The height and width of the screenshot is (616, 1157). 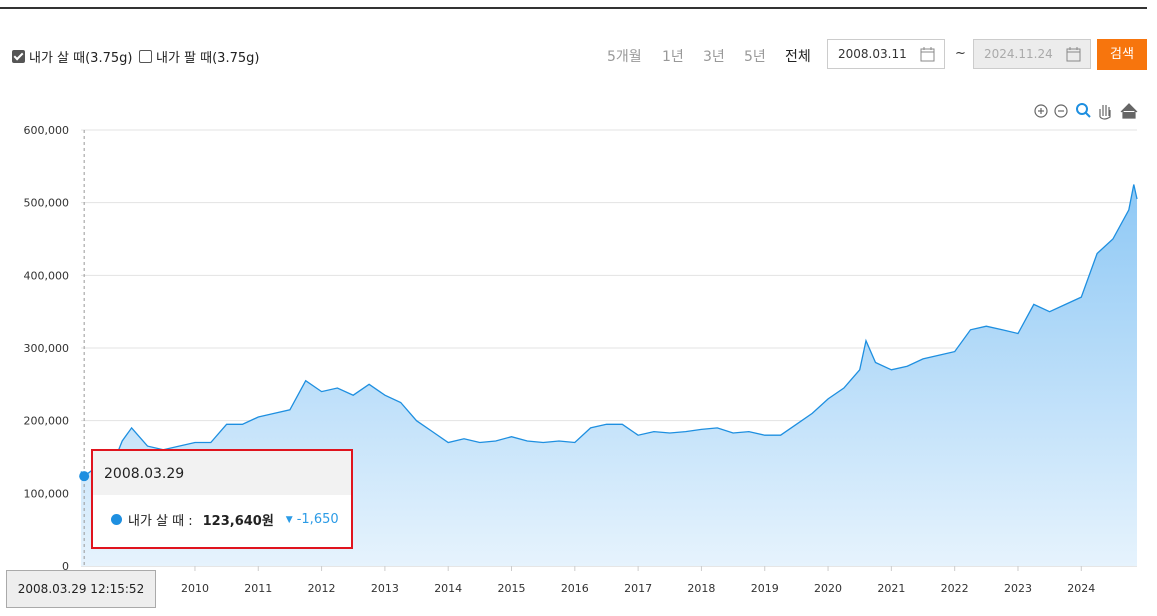 What do you see at coordinates (81, 589) in the screenshot?
I see `crosshair-label: 2008.03.29 12:15:52` at bounding box center [81, 589].